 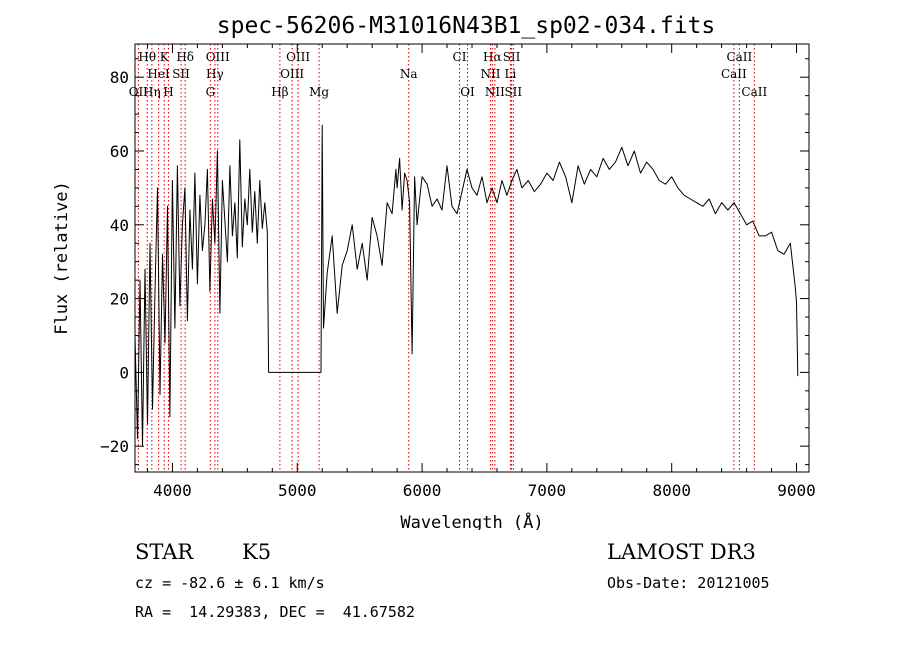 I want to click on line-label-23: OI, so click(x=467, y=92).